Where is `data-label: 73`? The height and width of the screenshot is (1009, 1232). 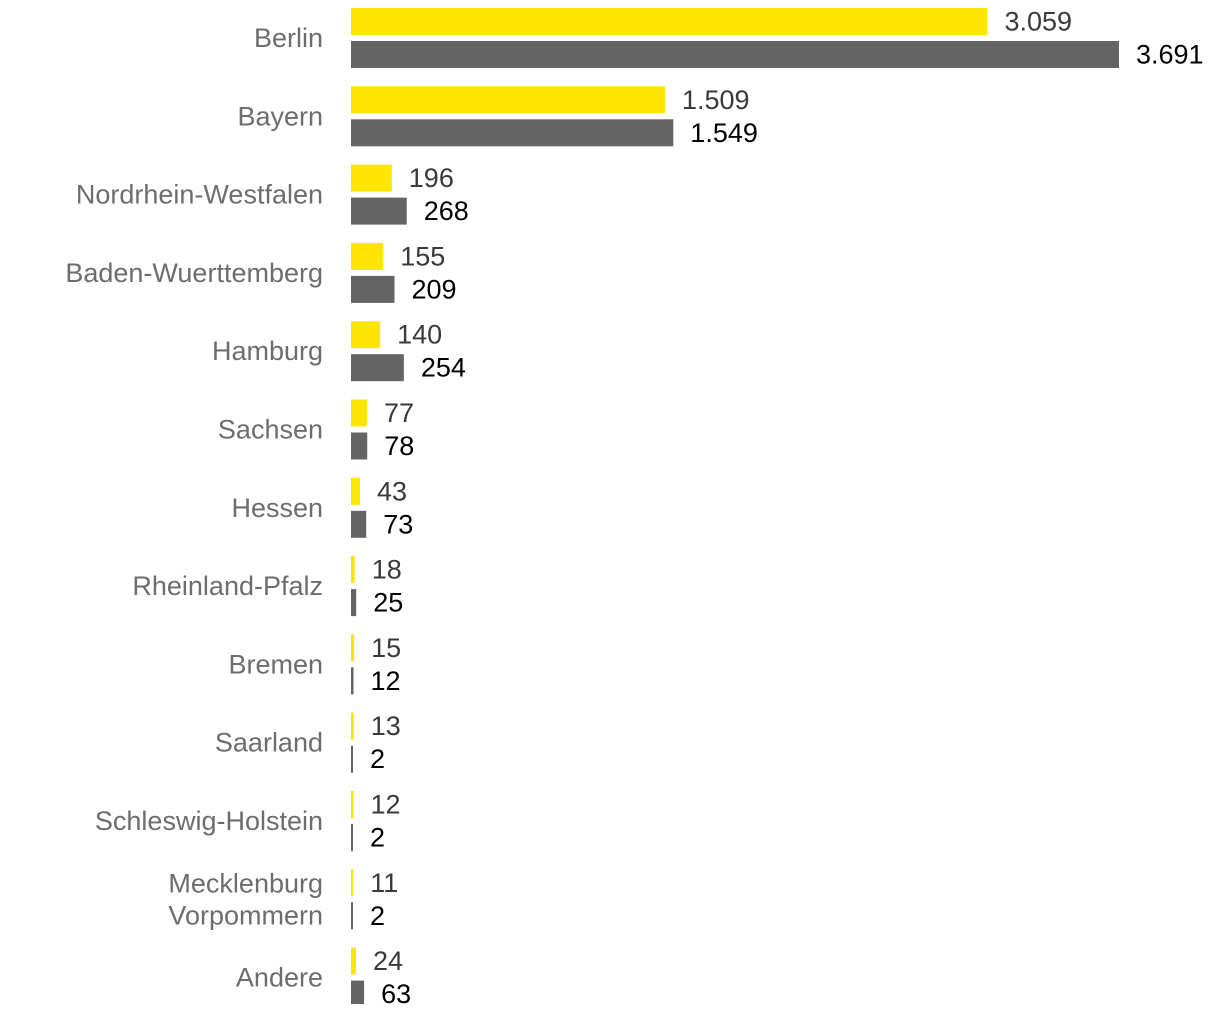
data-label: 73 is located at coordinates (398, 524).